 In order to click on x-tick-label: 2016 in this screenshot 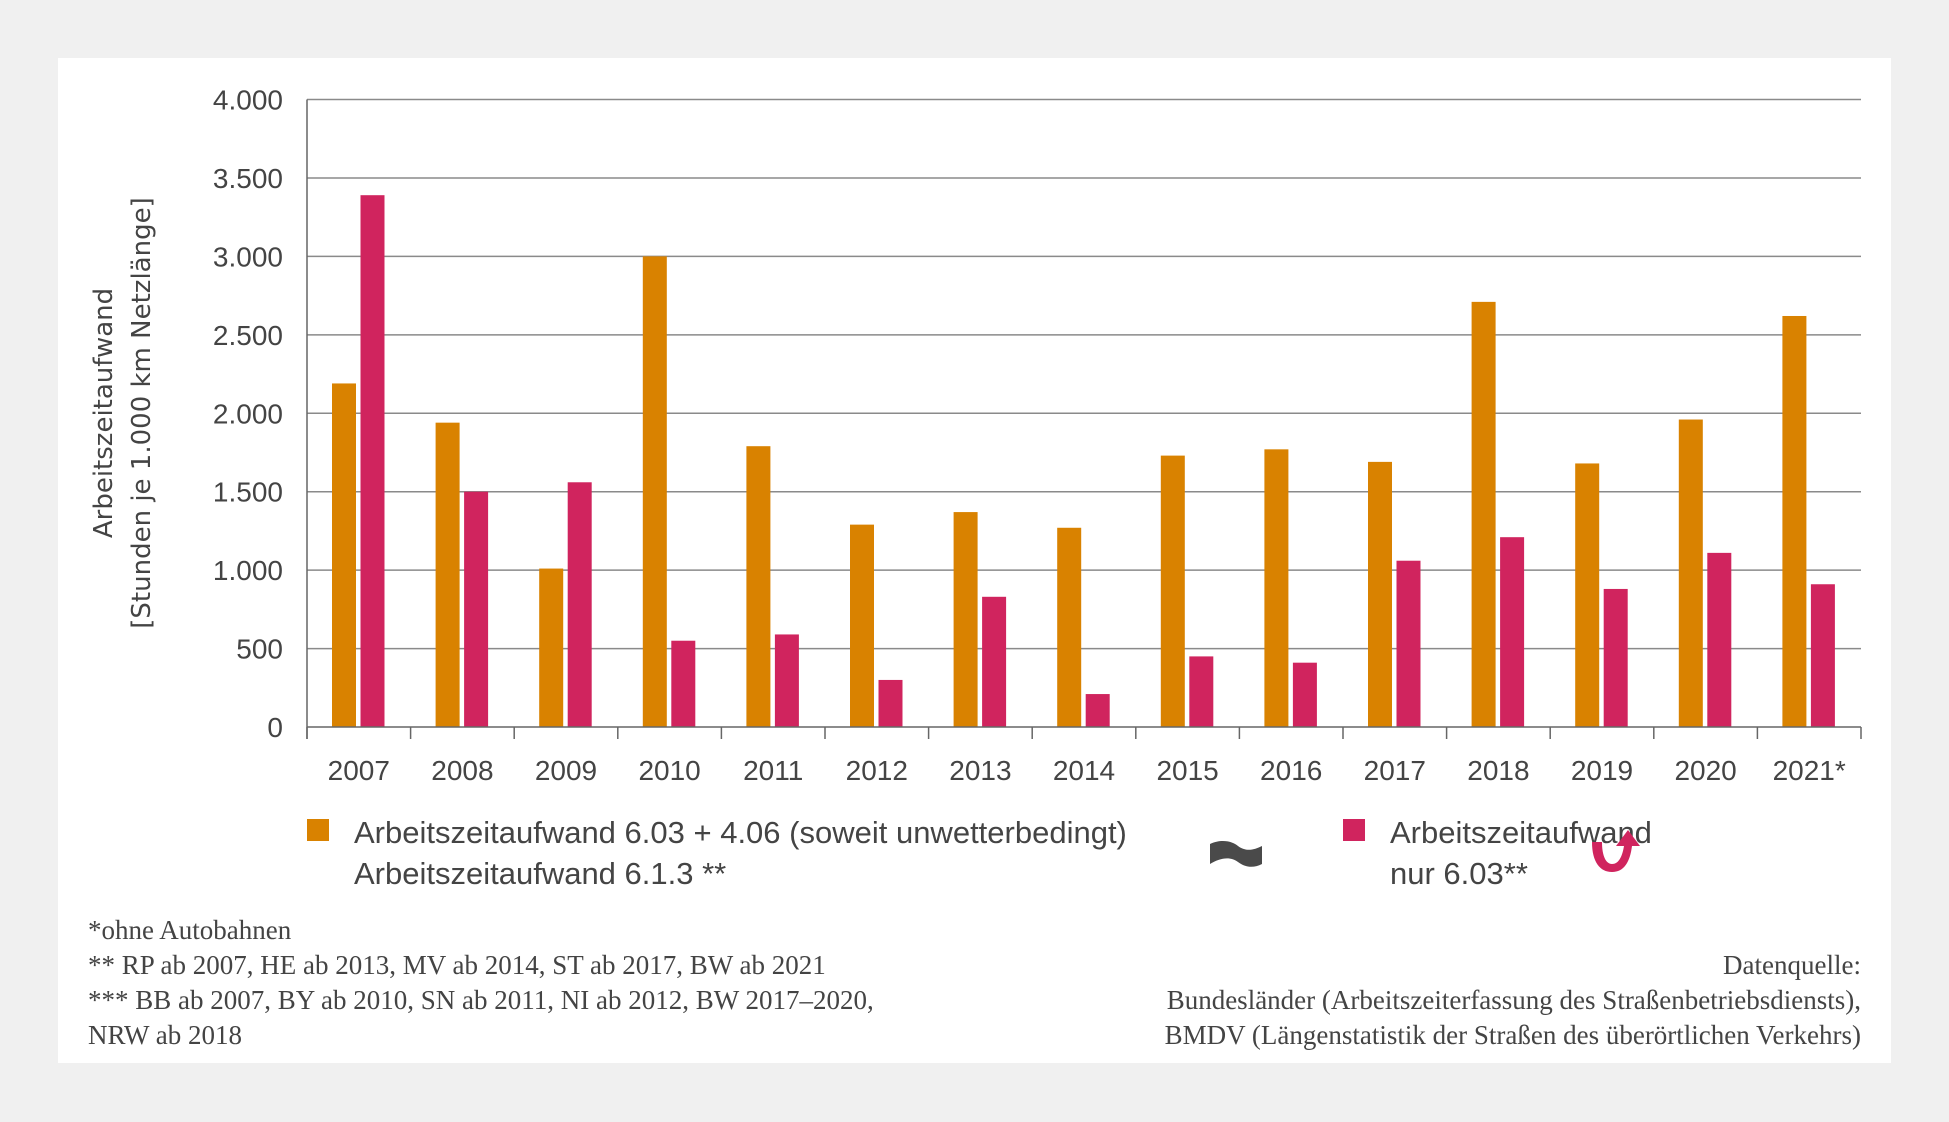, I will do `click(1291, 770)`.